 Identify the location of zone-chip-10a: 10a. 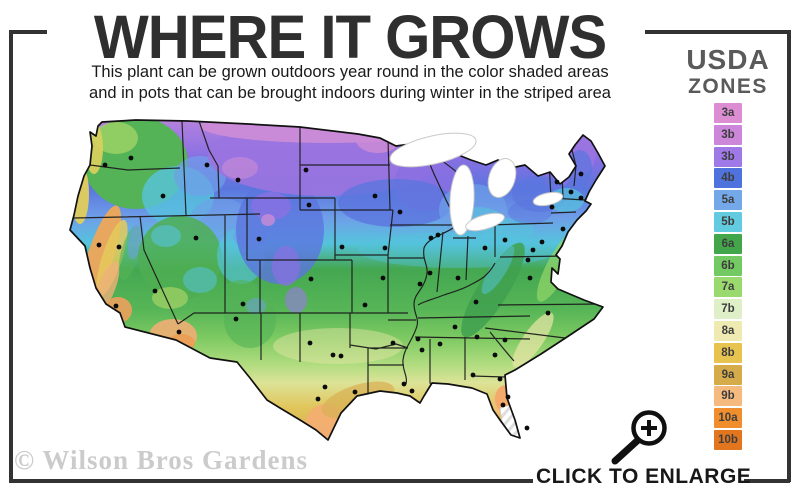
(728, 418).